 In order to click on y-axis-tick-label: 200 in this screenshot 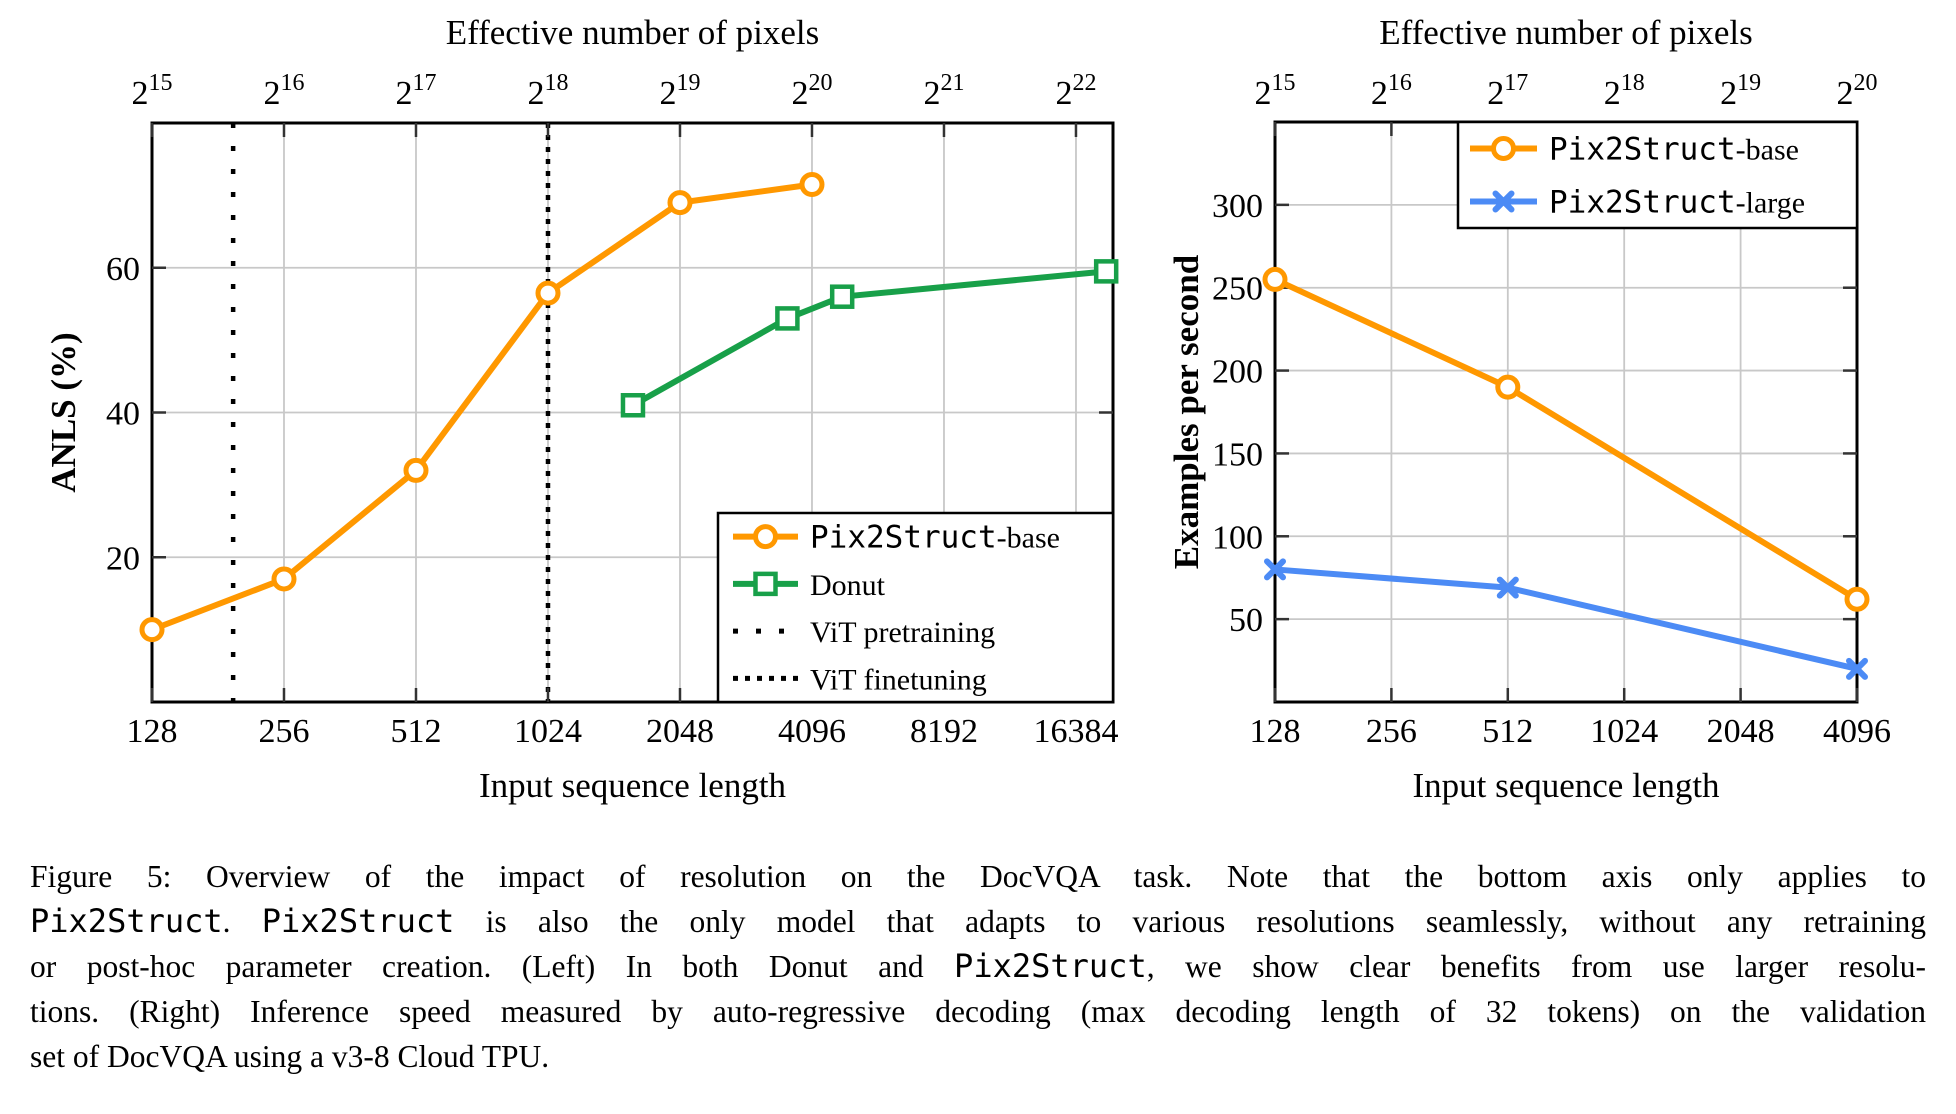, I will do `click(1237, 372)`.